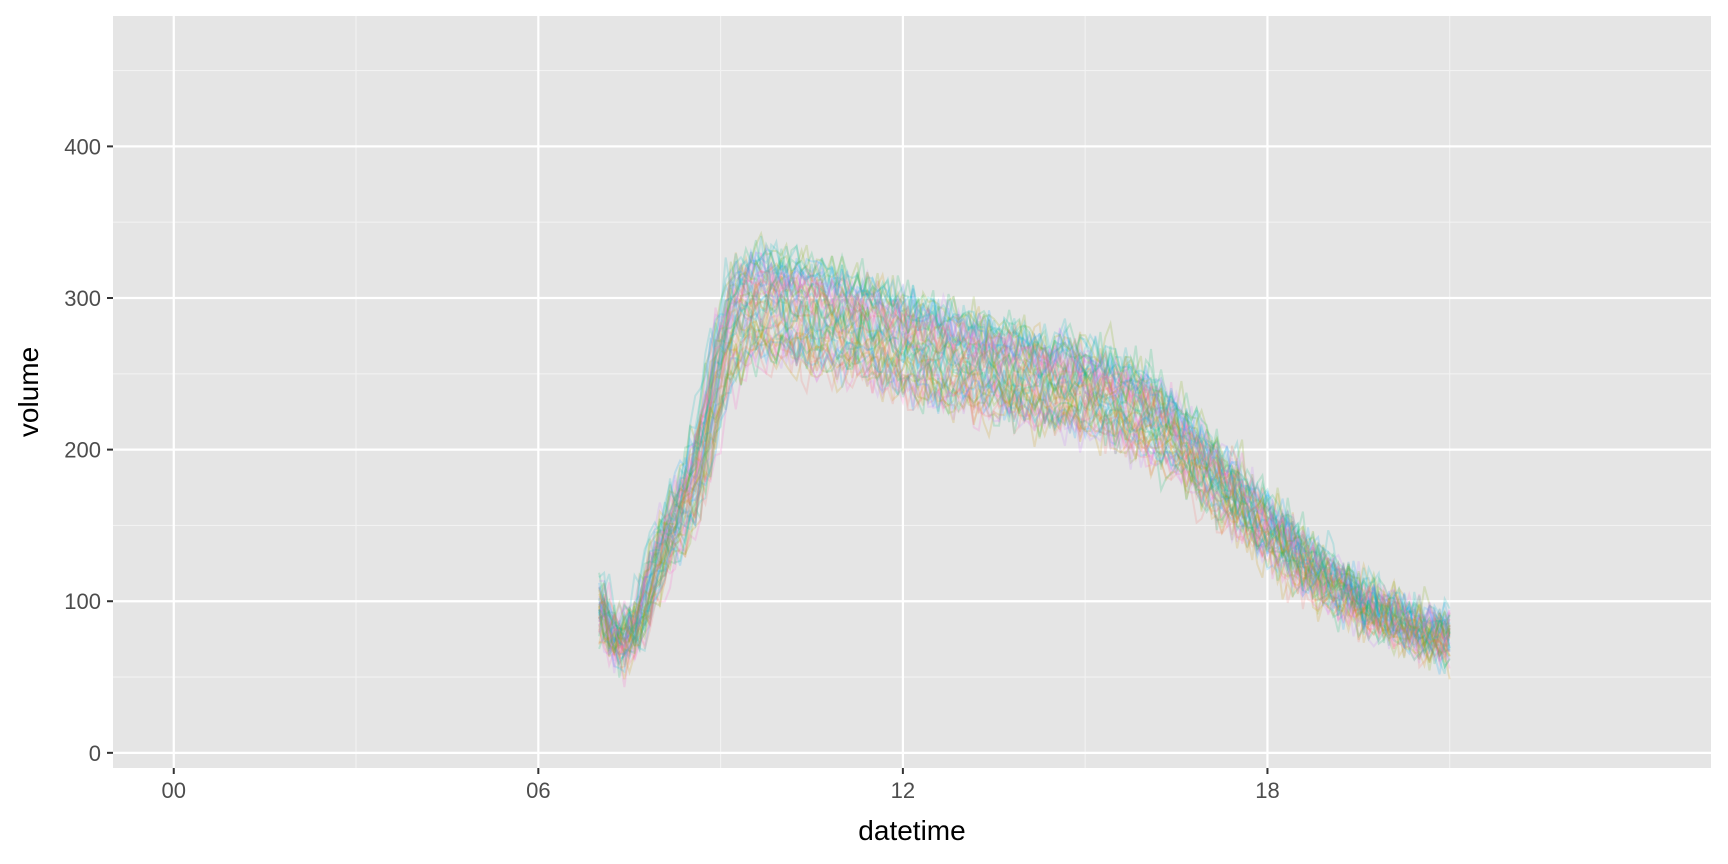 The image size is (1728, 864). Describe the element at coordinates (903, 790) in the screenshot. I see `x-tick-label: 12` at that location.